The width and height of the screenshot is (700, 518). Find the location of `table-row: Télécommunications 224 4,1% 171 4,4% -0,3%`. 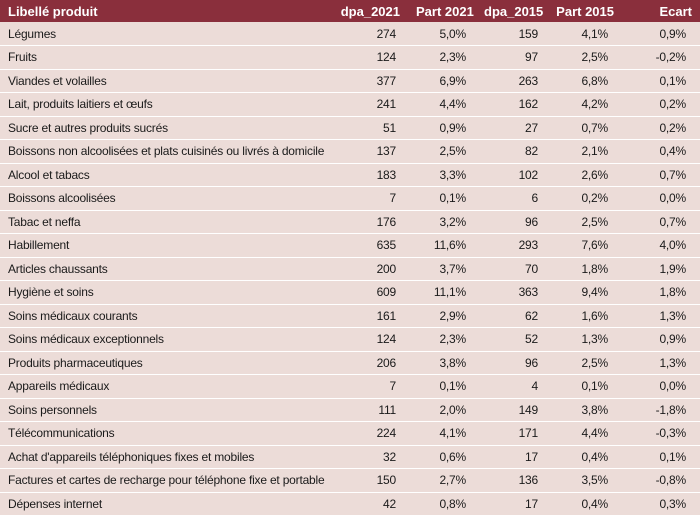

table-row: Télécommunications 224 4,1% 171 4,4% -0,3% is located at coordinates (350, 433).